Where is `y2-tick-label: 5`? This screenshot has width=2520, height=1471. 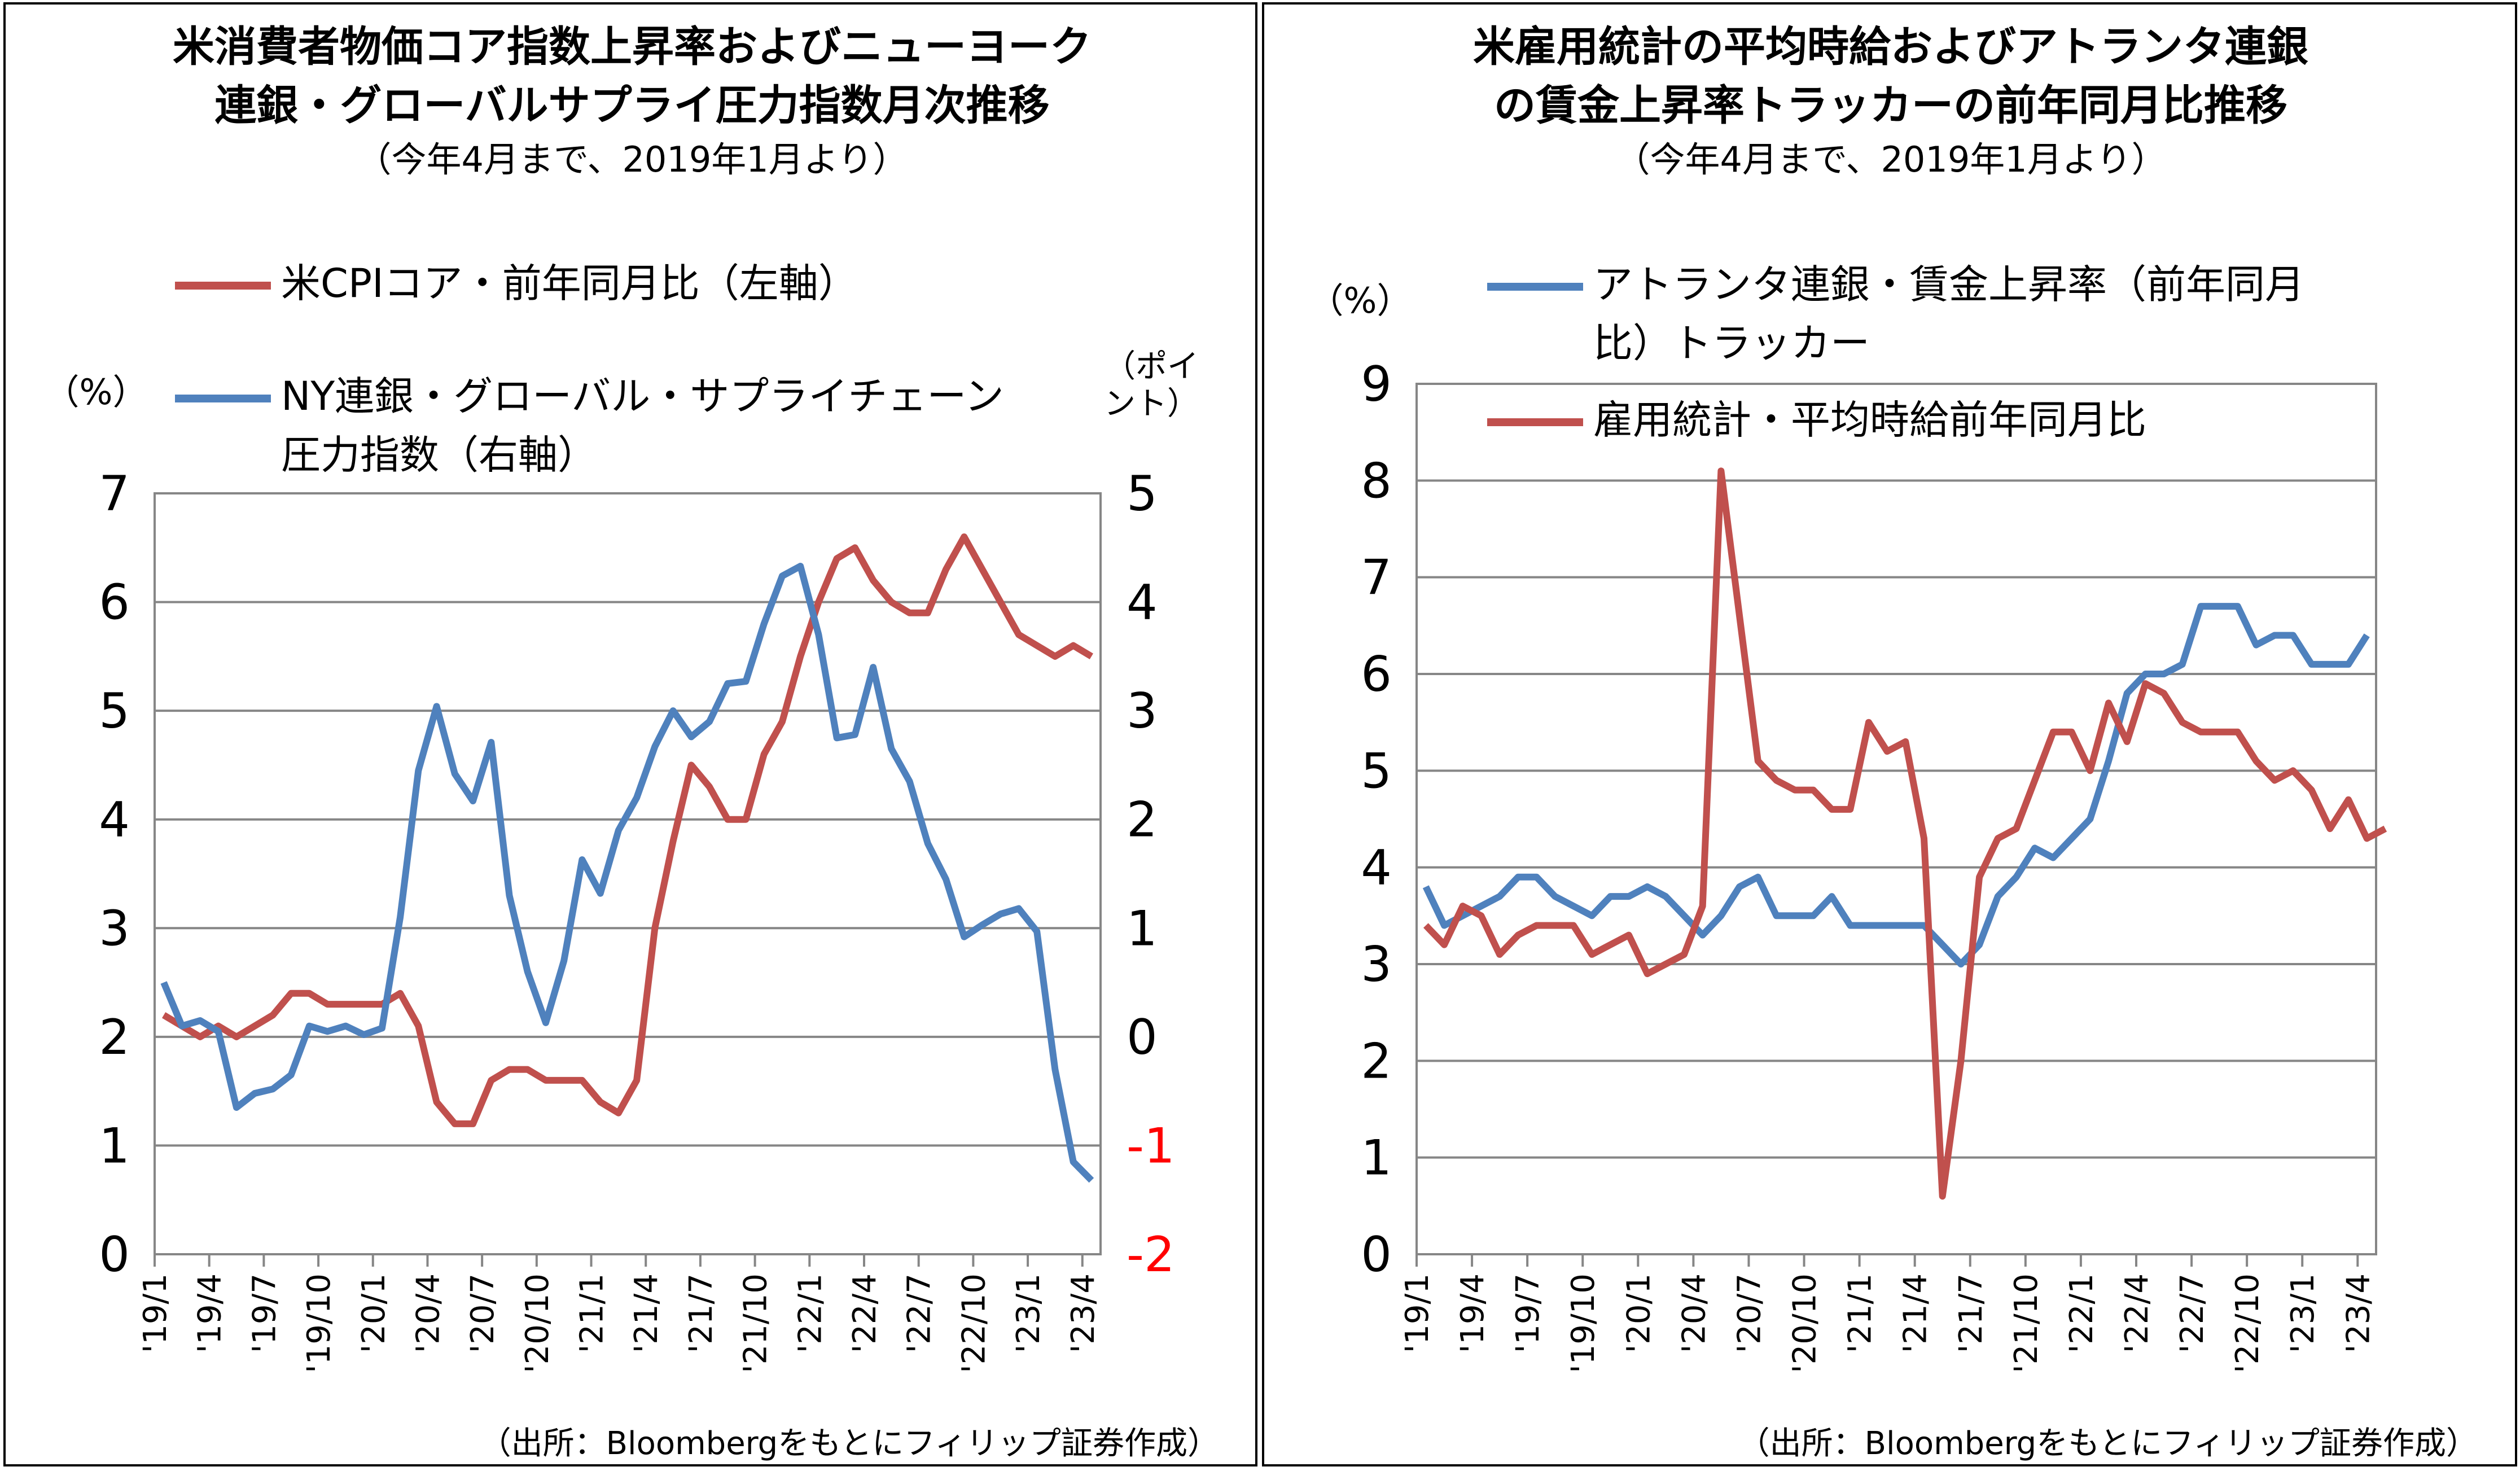
y2-tick-label: 5 is located at coordinates (1142, 494).